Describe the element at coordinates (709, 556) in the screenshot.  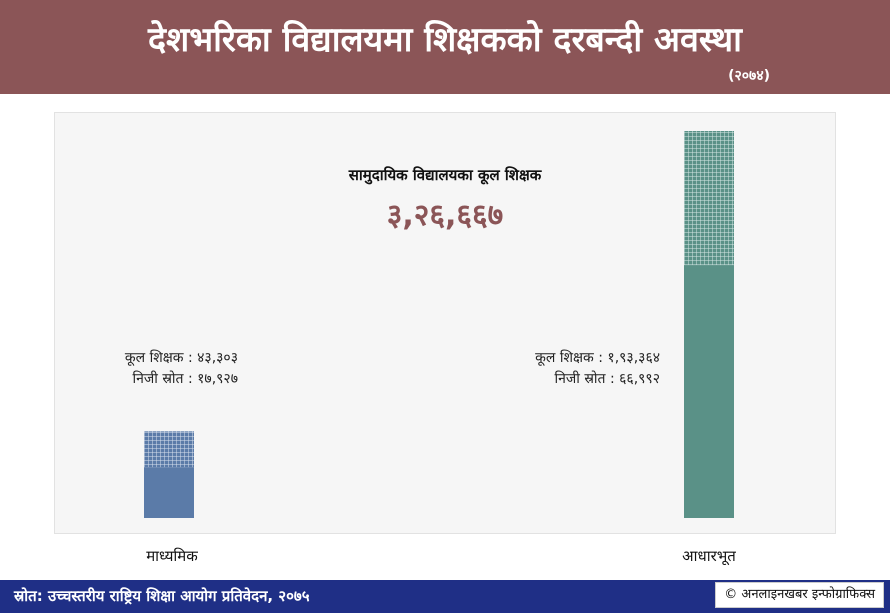
I see `category-label-basic: आधारभूत` at that location.